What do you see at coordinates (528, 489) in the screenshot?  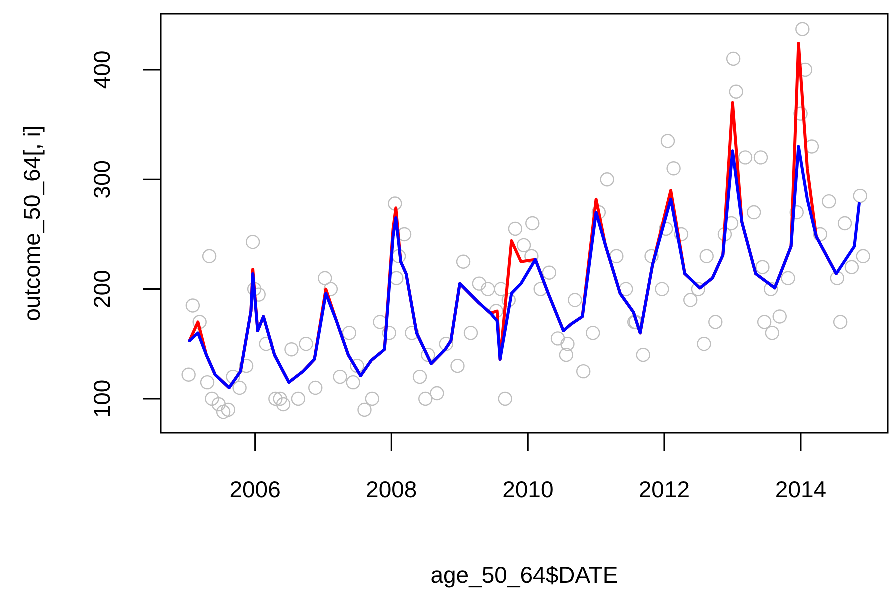 I see `x-tick-label: 2010` at bounding box center [528, 489].